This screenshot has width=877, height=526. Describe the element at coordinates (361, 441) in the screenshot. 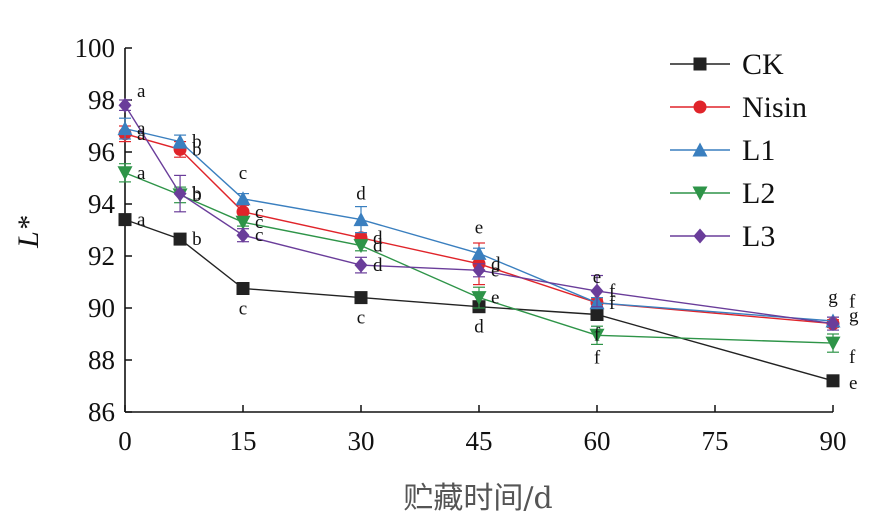

I see `x-tick-label: 30` at that location.